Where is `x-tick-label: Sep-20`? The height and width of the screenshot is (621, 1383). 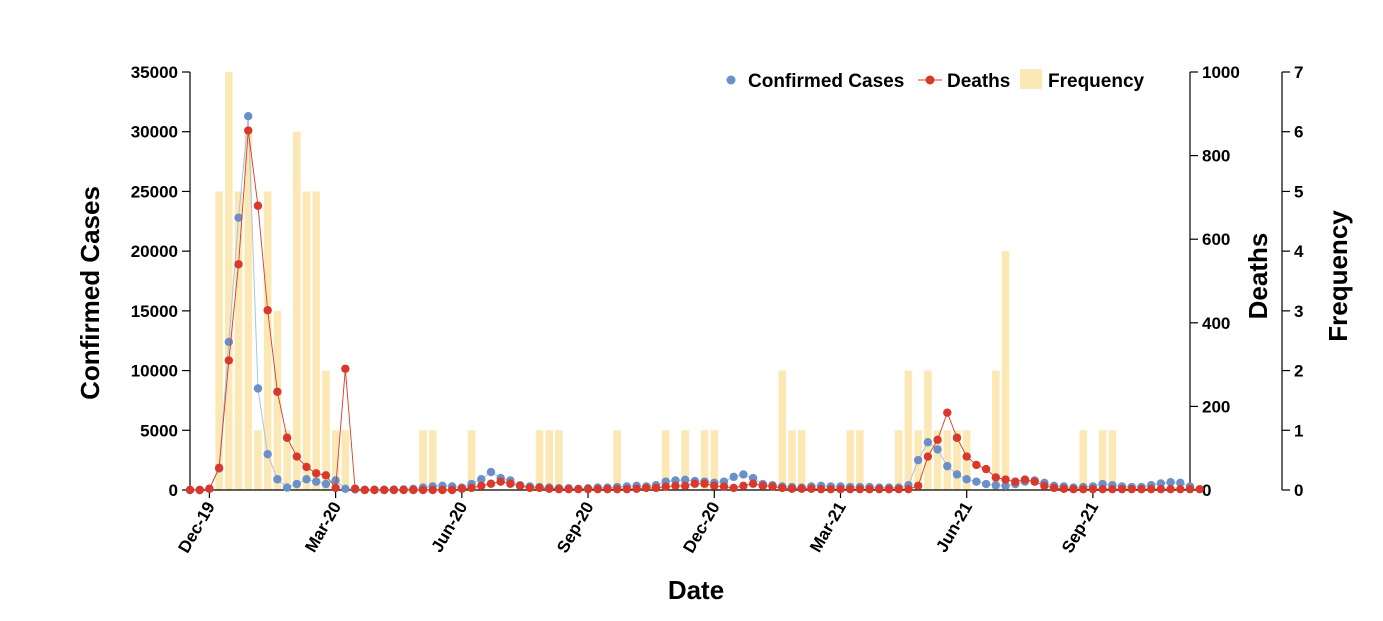 x-tick-label: Sep-20 is located at coordinates (575, 528).